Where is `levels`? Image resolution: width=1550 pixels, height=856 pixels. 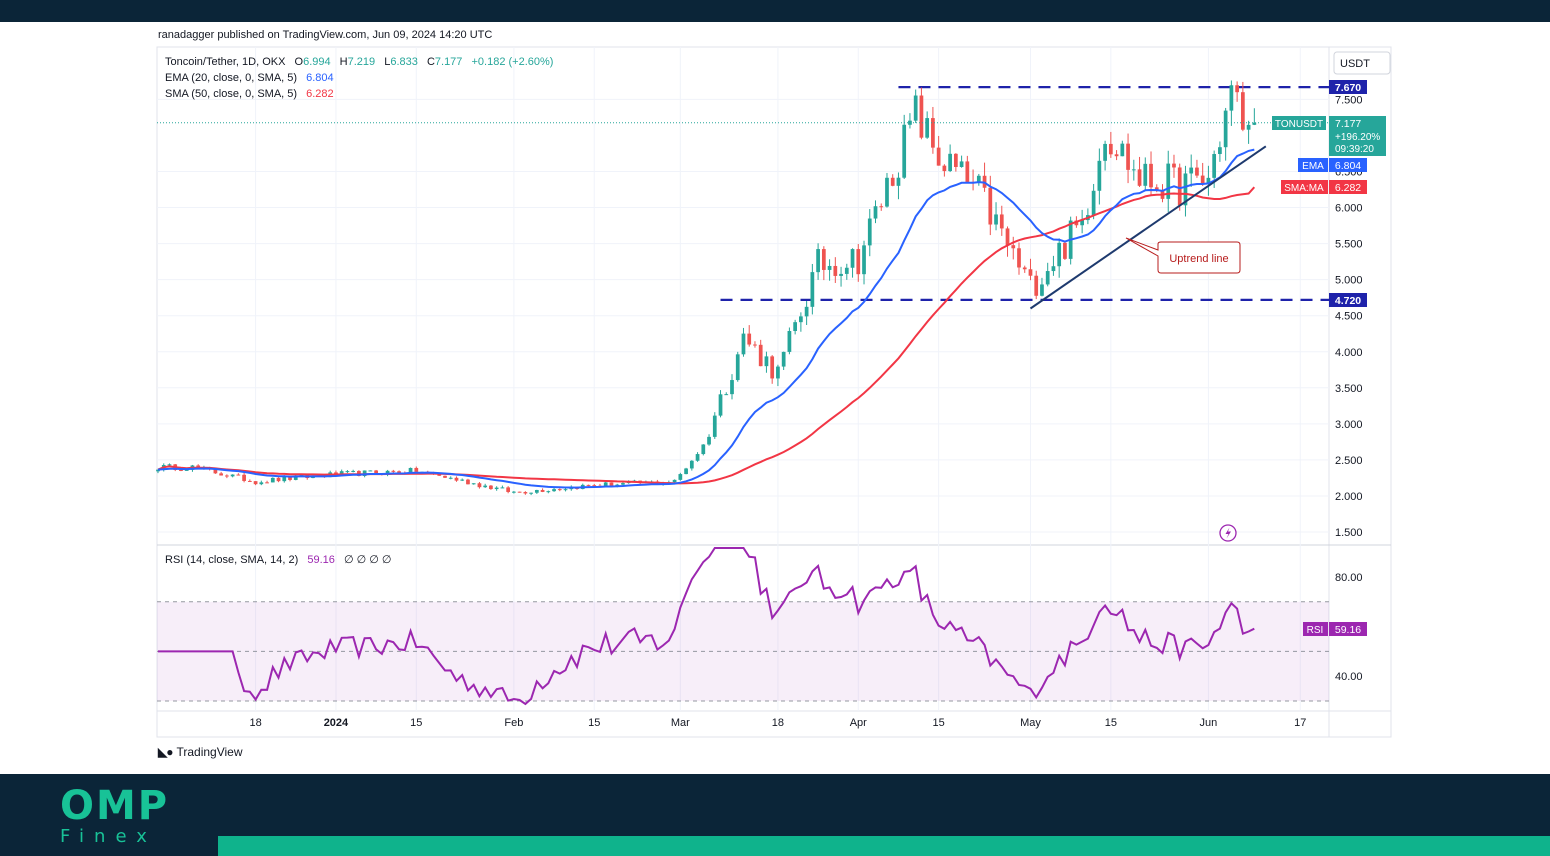
levels is located at coordinates (1024, 193).